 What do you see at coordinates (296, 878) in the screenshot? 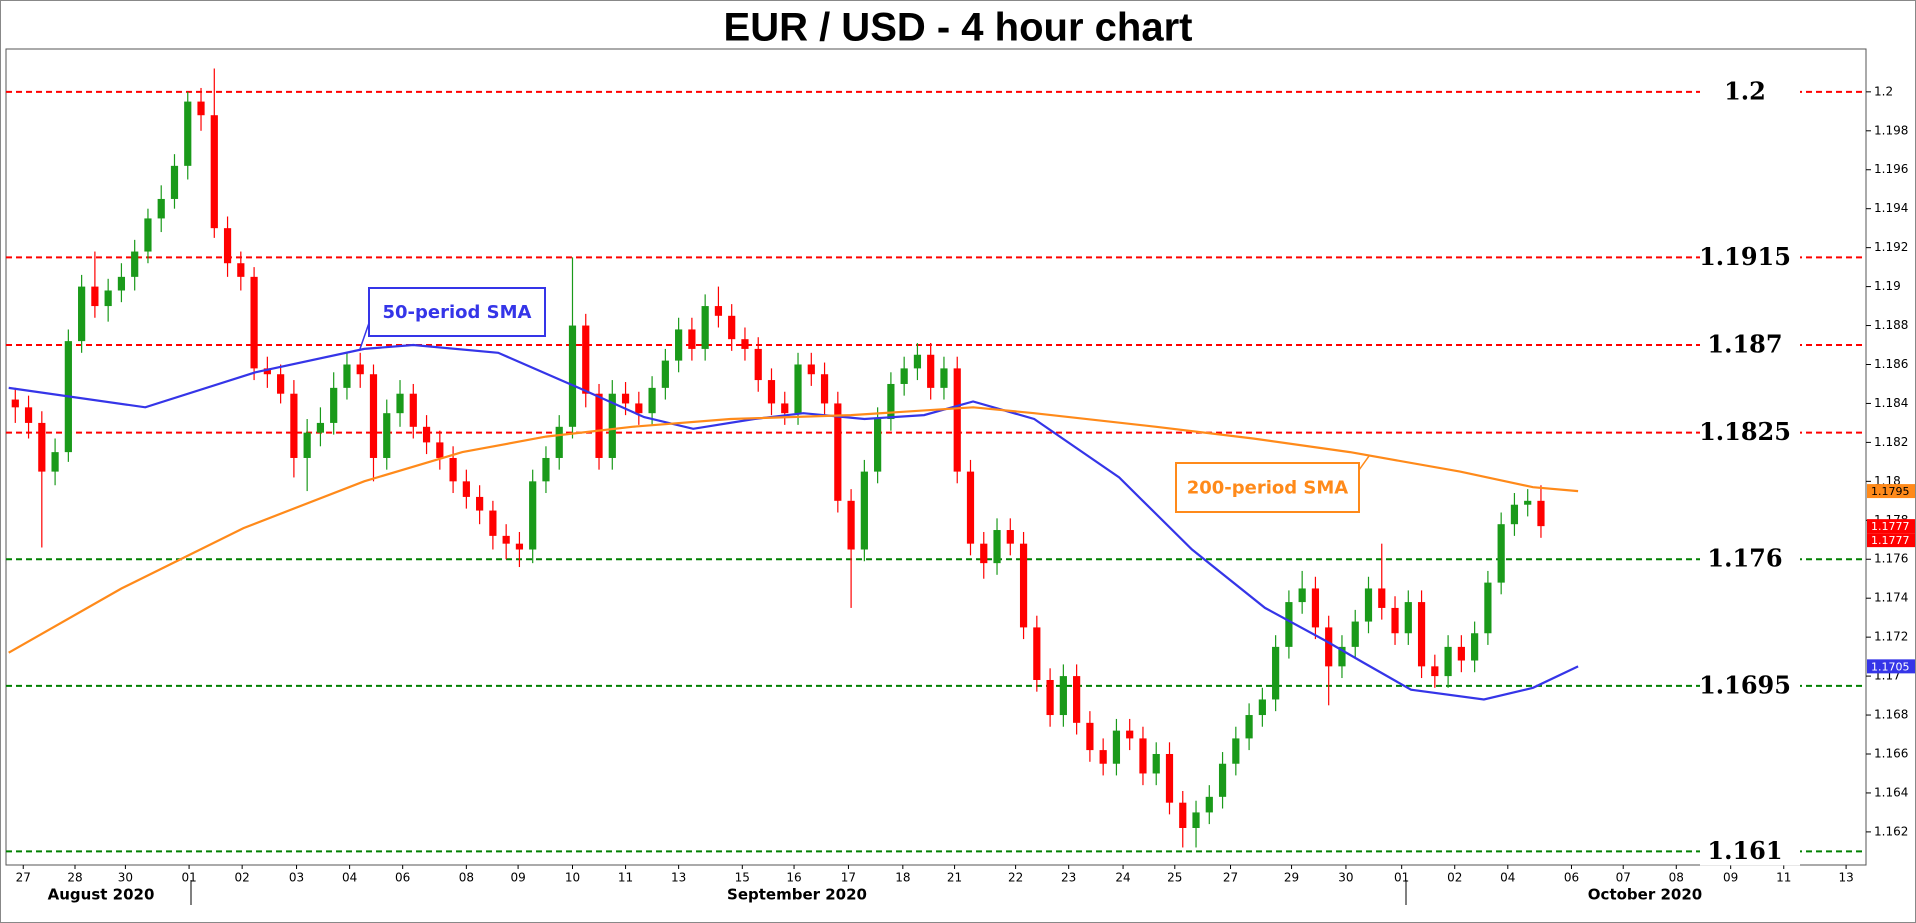
I see `x-tick-label: 03` at bounding box center [296, 878].